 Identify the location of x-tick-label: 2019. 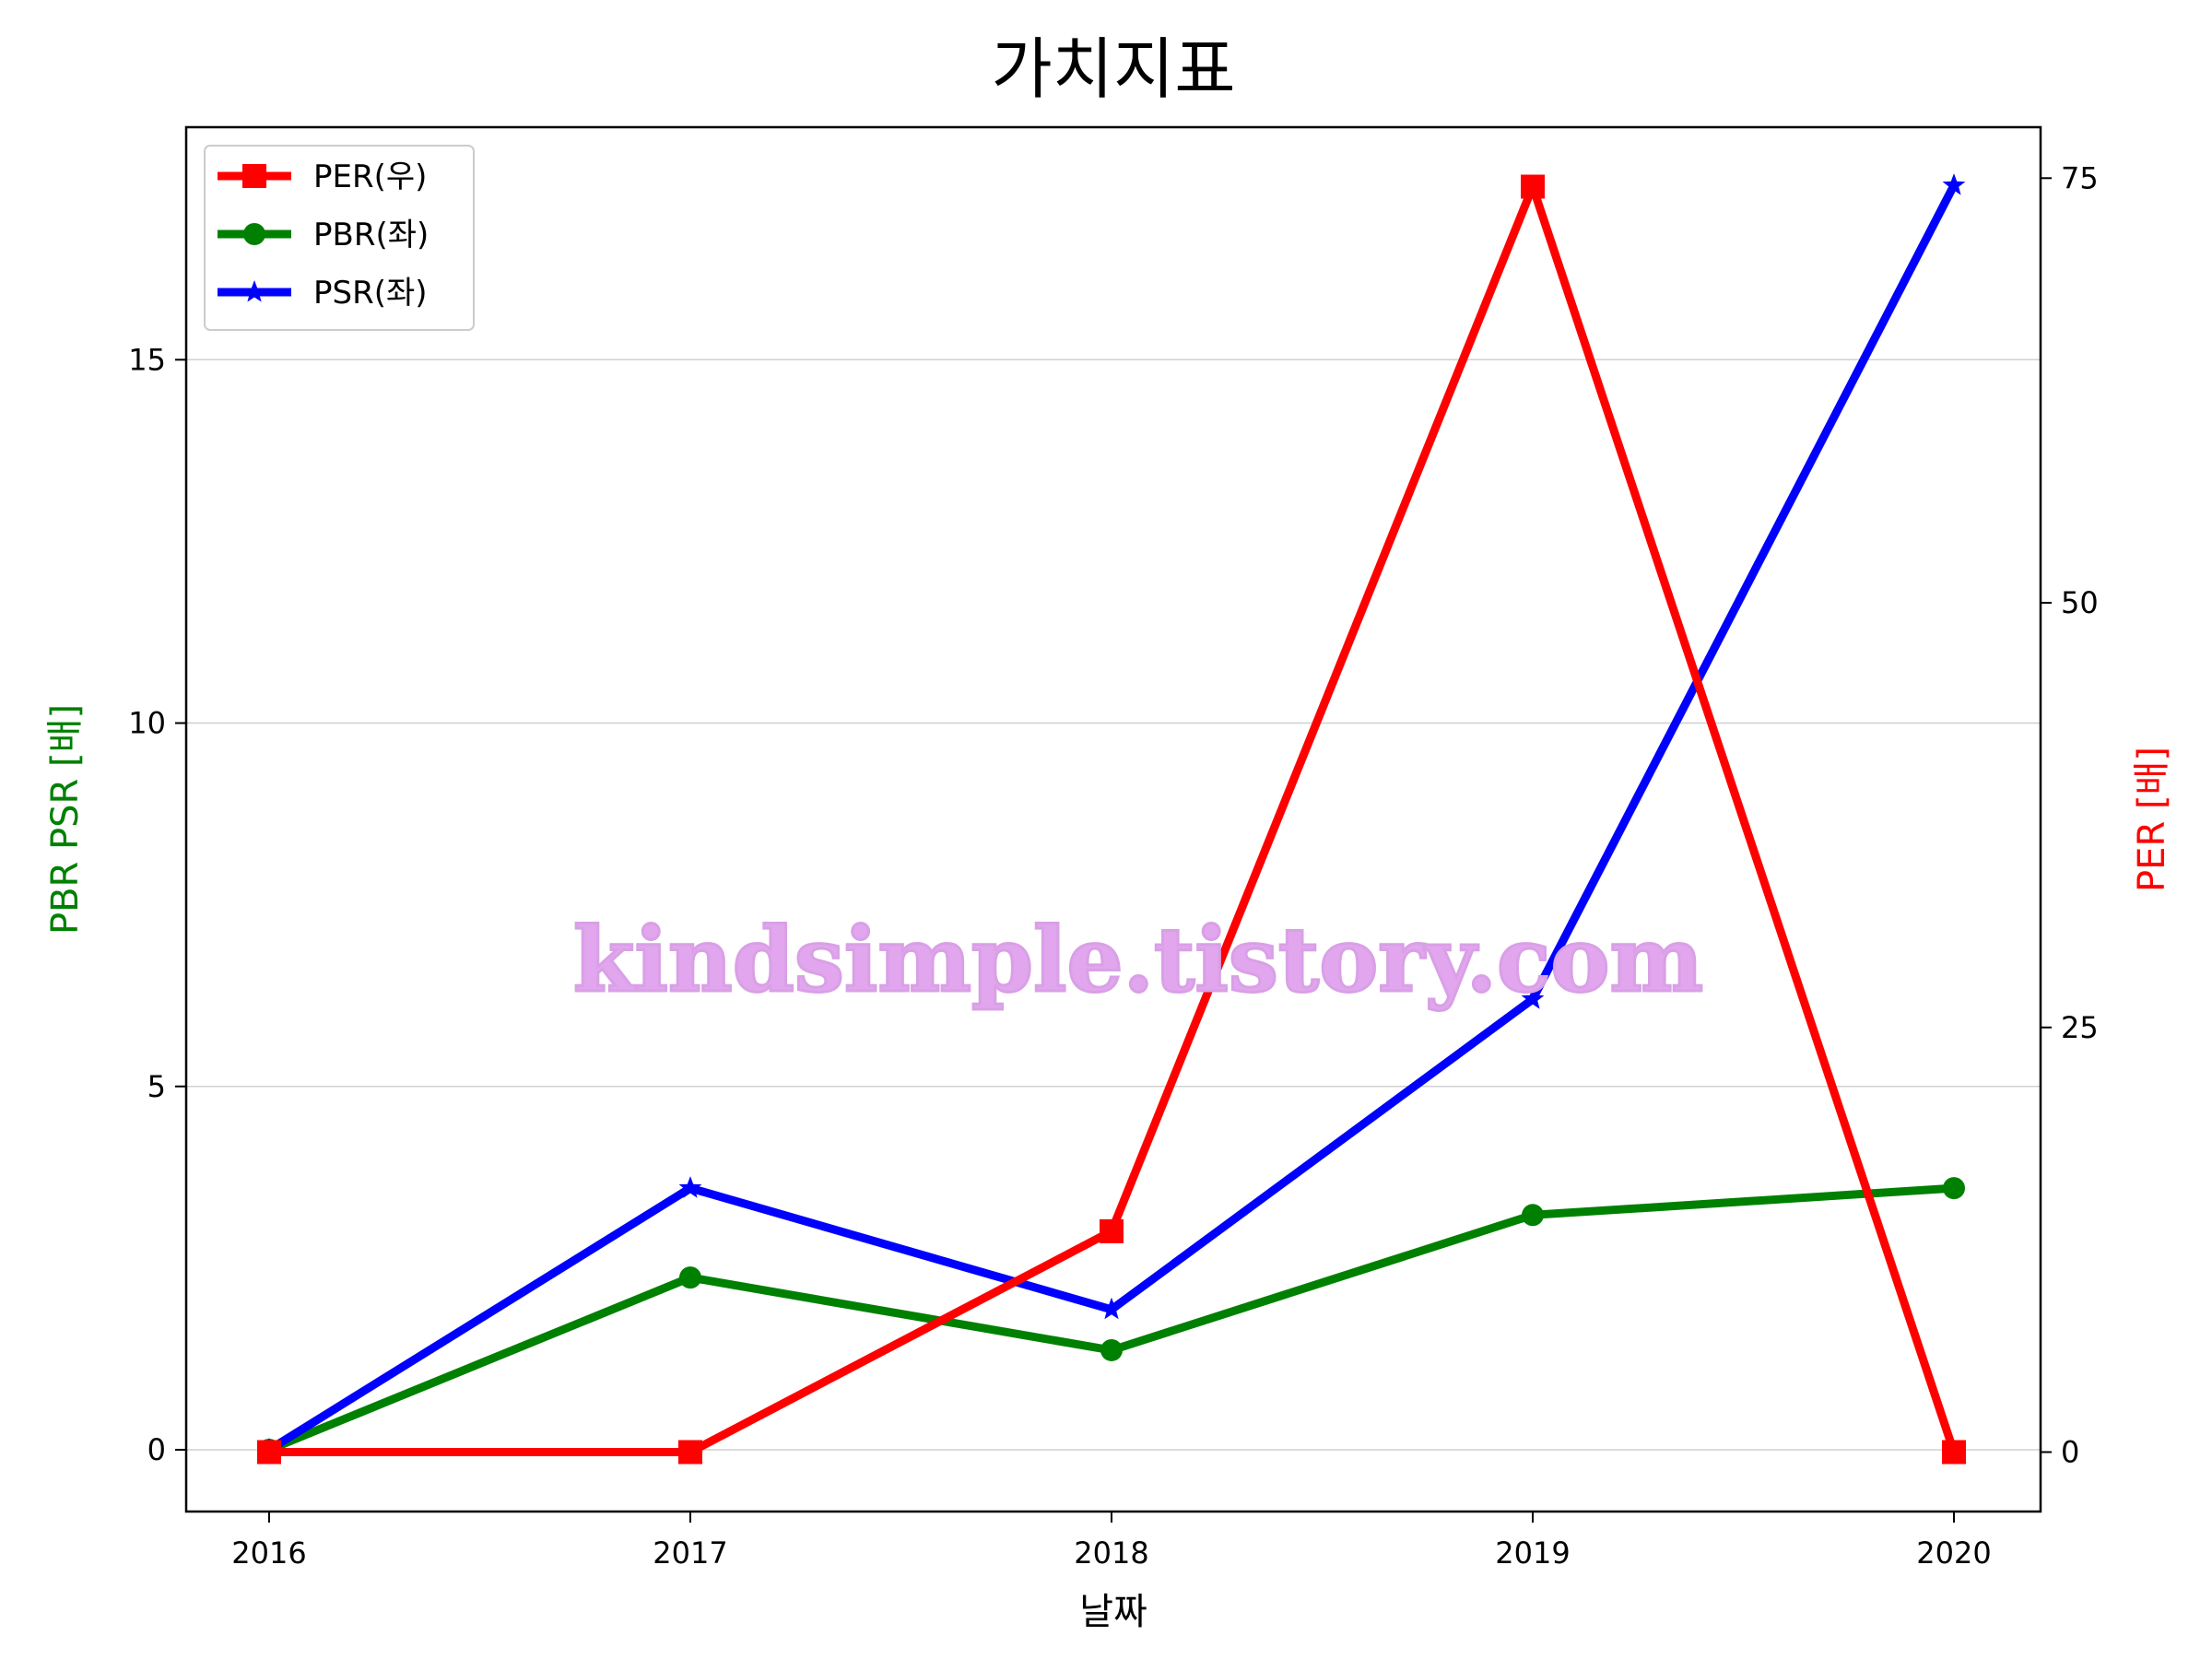
(1532, 1553).